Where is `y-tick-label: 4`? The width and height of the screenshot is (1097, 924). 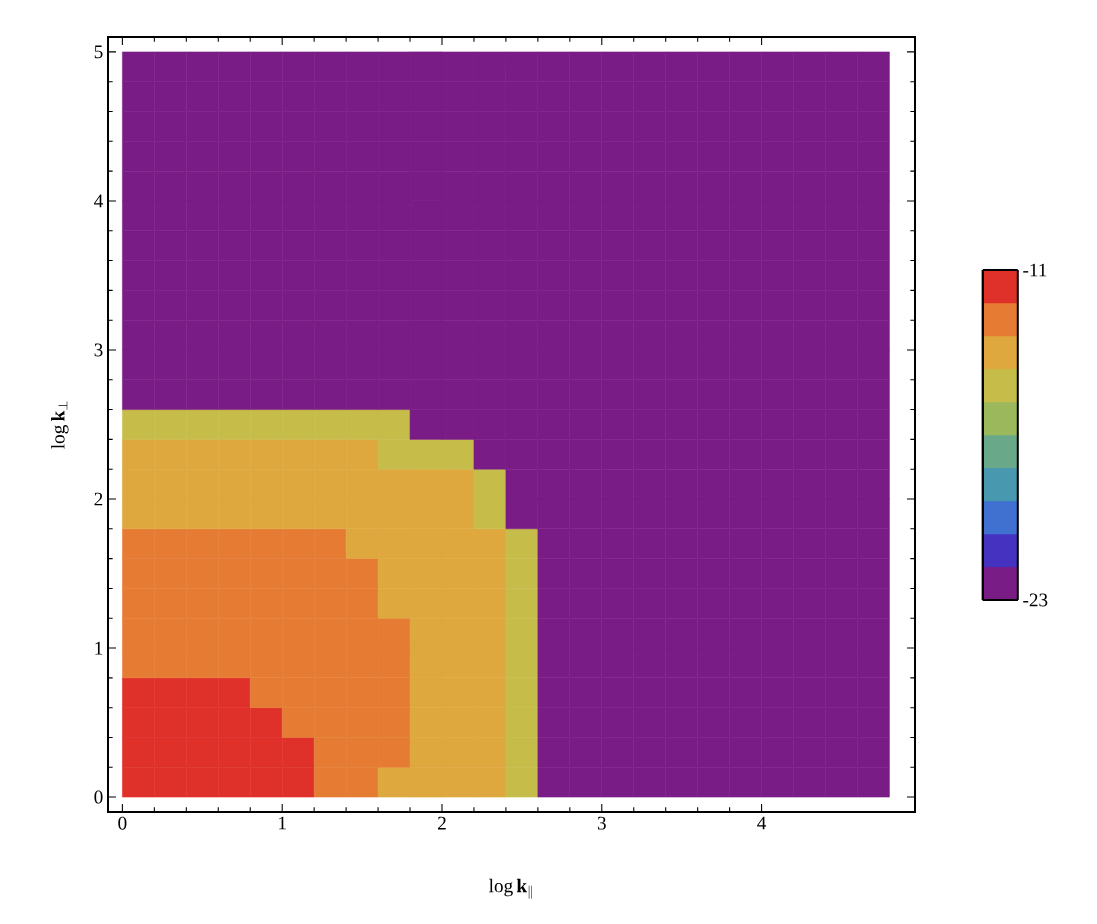 y-tick-label: 4 is located at coordinates (98, 201).